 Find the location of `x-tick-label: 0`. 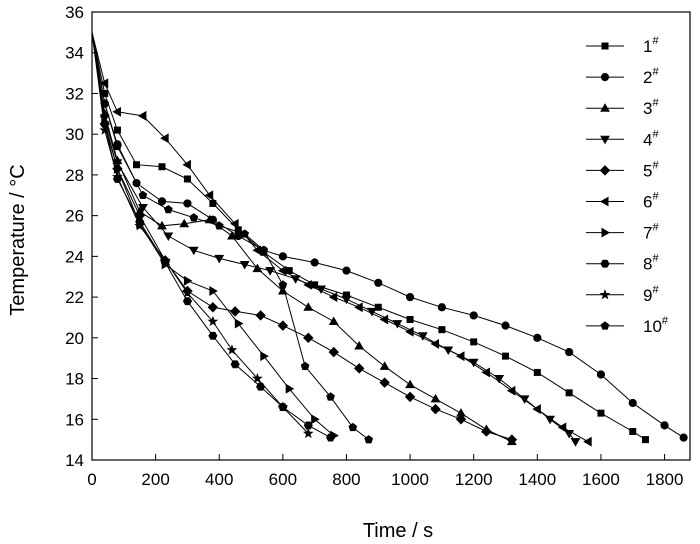

x-tick-label: 0 is located at coordinates (91, 479).